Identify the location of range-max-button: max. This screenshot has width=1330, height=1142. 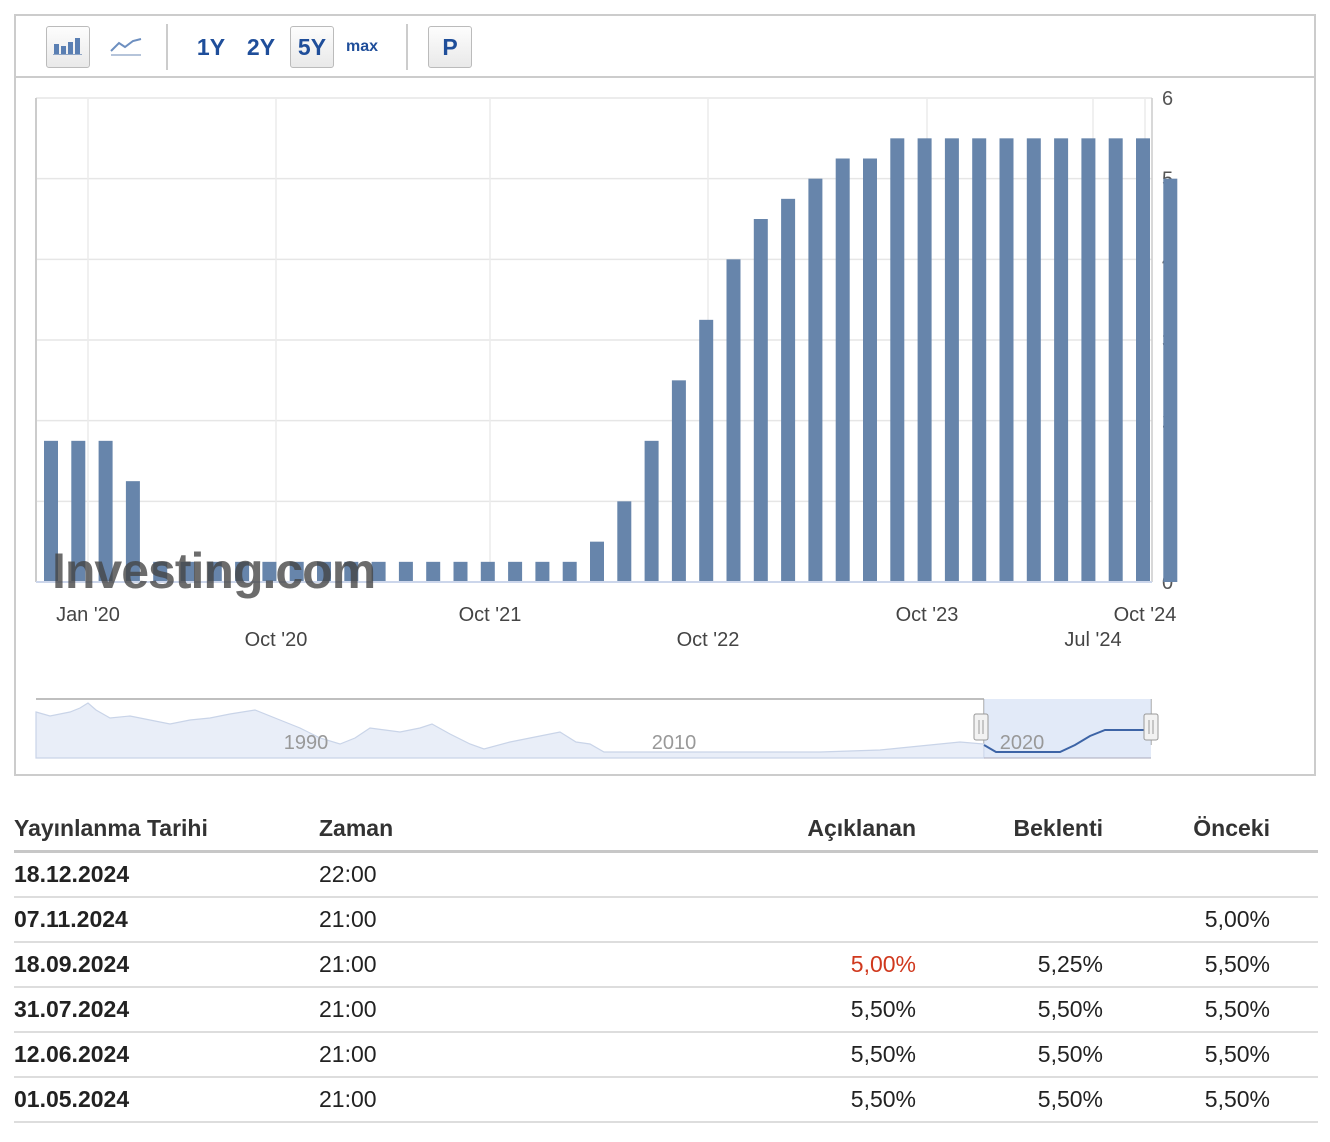
(362, 46).